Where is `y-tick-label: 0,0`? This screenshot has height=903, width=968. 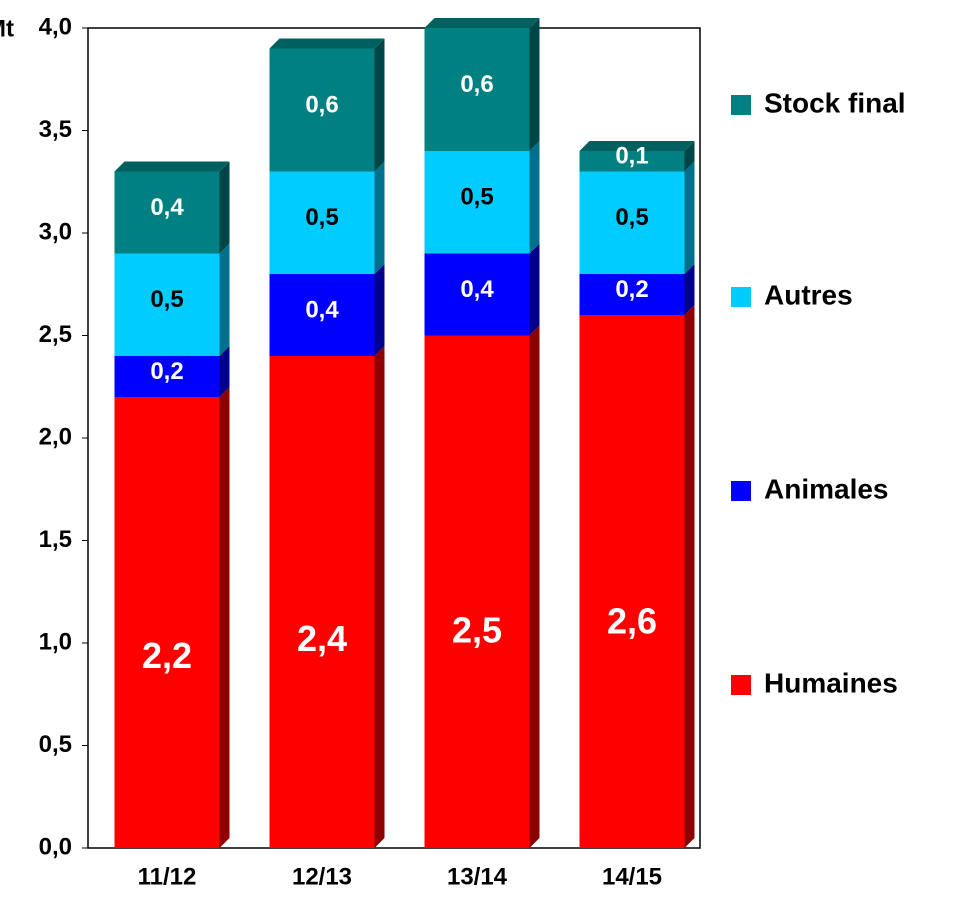
y-tick-label: 0,0 is located at coordinates (55, 846).